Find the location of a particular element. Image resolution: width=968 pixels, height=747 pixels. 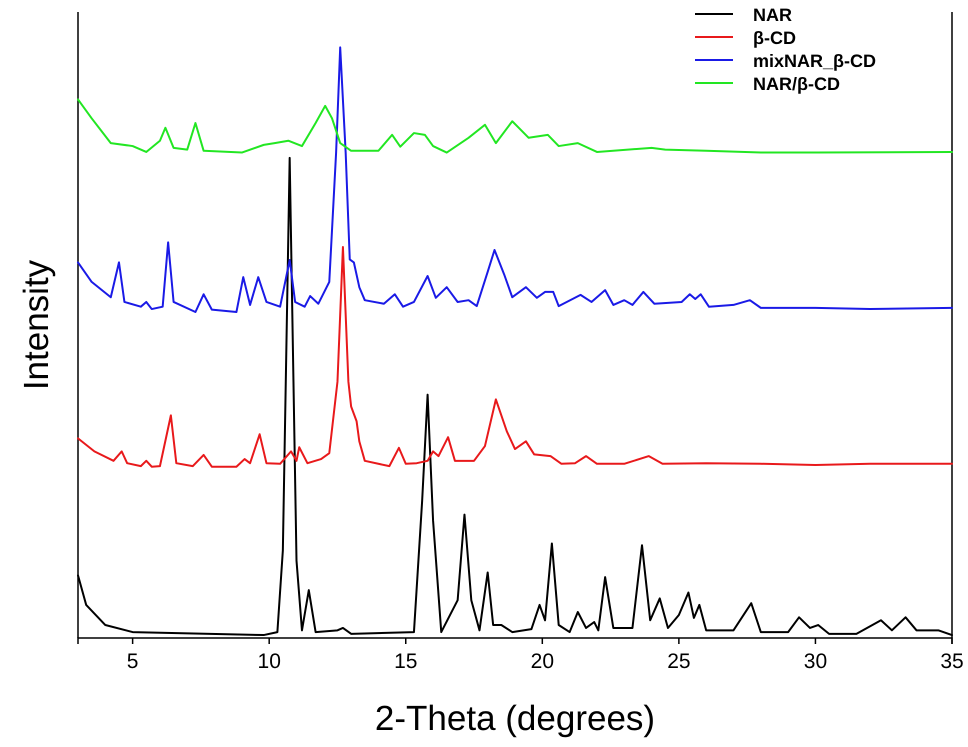

x-tick-label: 20 is located at coordinates (542, 661).